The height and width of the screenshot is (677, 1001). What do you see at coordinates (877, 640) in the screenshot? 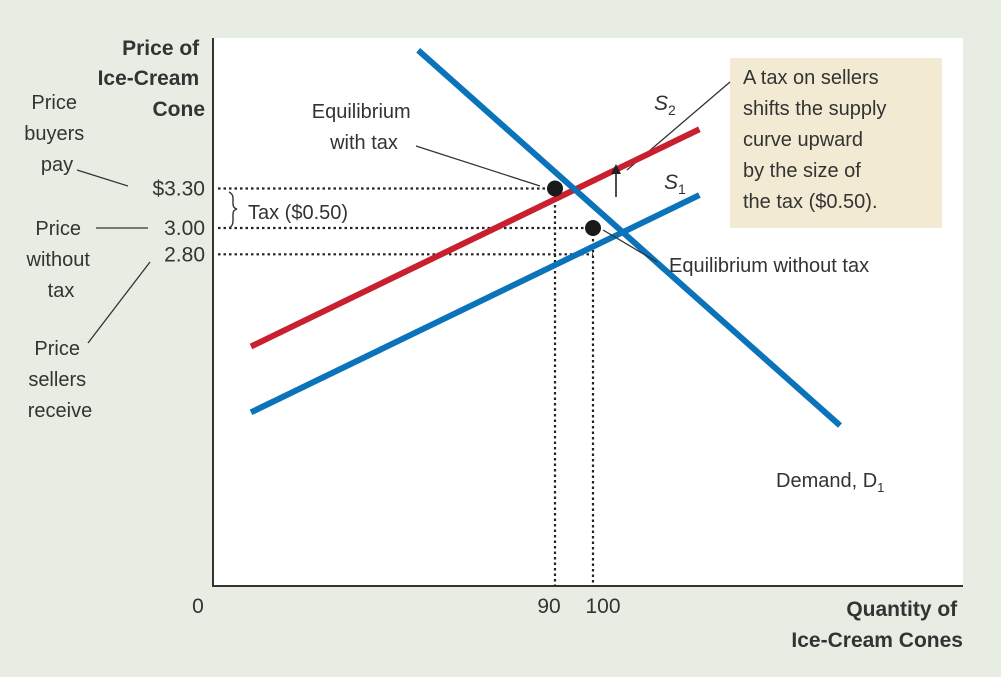
I see `x-axis-title-line-2: Ice-Cream Cones` at bounding box center [877, 640].